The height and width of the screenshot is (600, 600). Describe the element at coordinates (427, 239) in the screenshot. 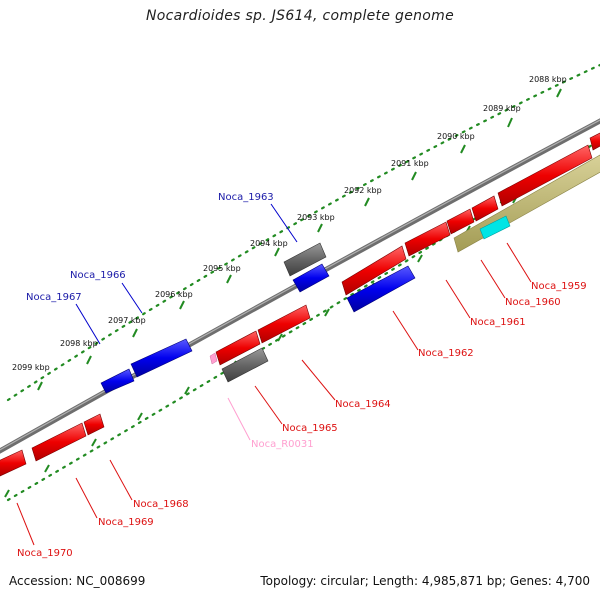

I see `gene-noca-1961b` at that location.